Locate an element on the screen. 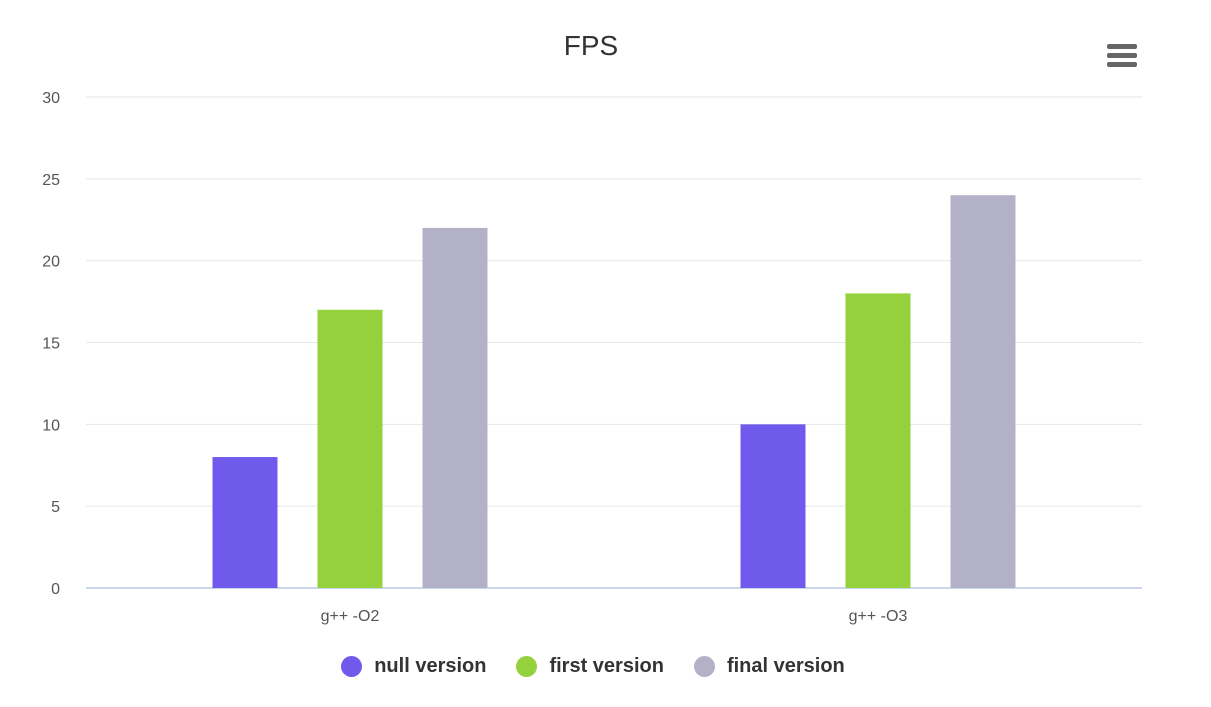  x-tick-label: g++ -O3 is located at coordinates (878, 616).